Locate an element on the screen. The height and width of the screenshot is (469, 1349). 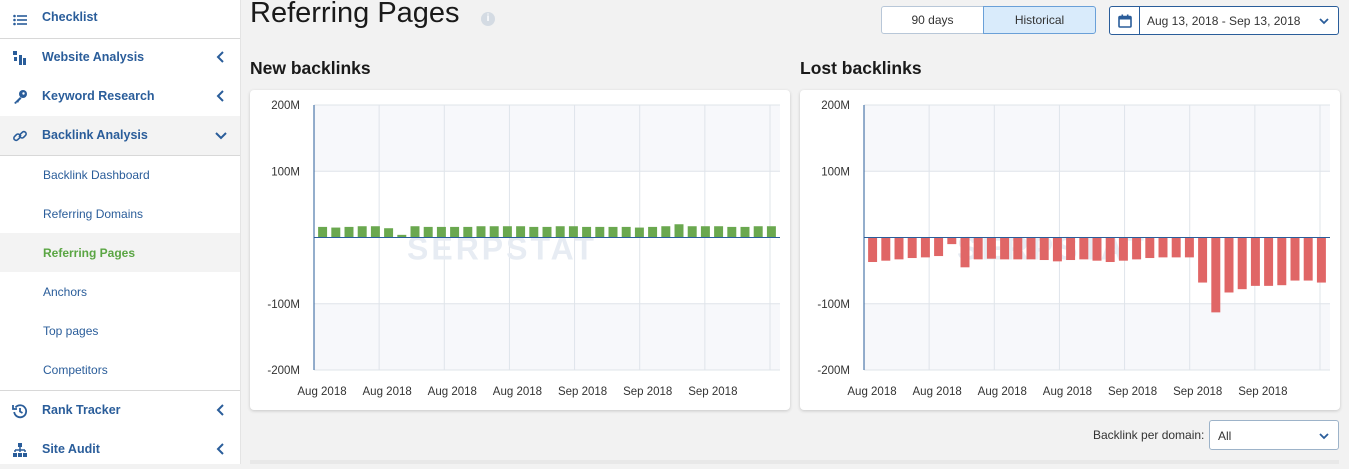
backlink-per-domain-label: Backlink per domain: is located at coordinates (1149, 435).